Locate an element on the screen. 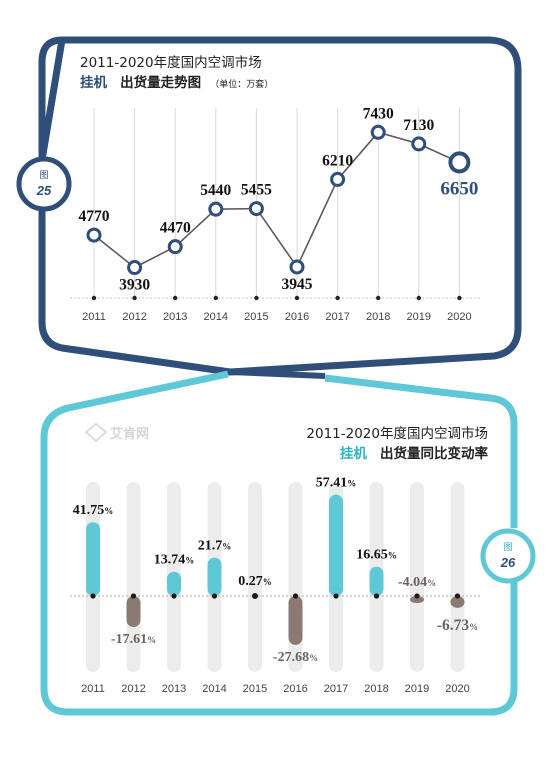 This screenshot has width=550, height=759. chart1-series-line is located at coordinates (276, 200).